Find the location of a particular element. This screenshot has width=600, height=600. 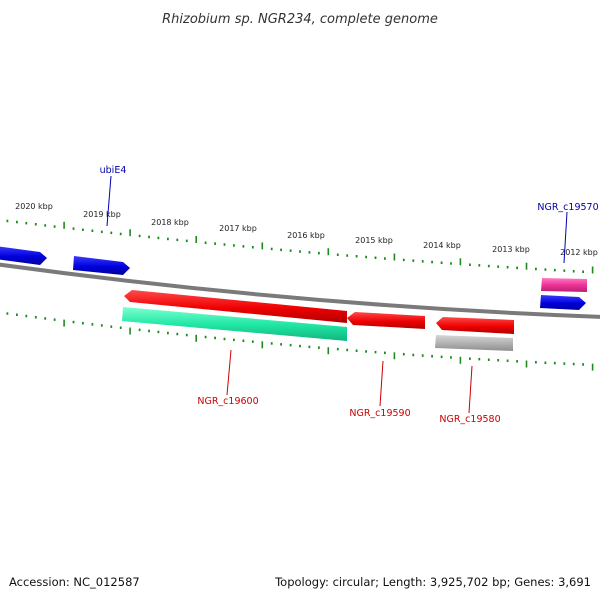

forward-genes is located at coordinates (293, 278).